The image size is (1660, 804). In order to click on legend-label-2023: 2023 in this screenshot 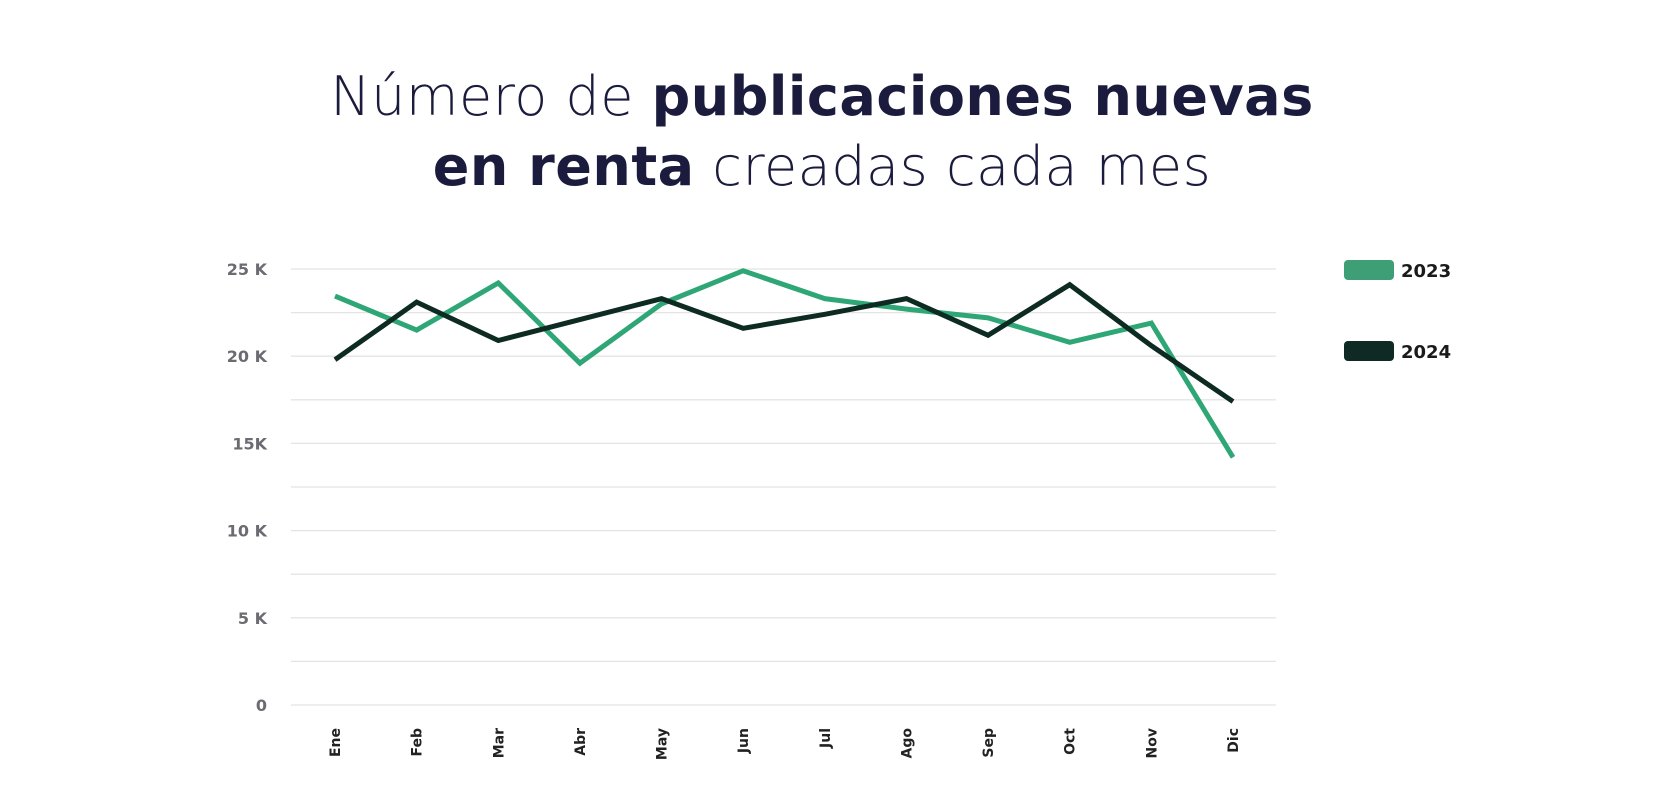, I will do `click(1426, 271)`.